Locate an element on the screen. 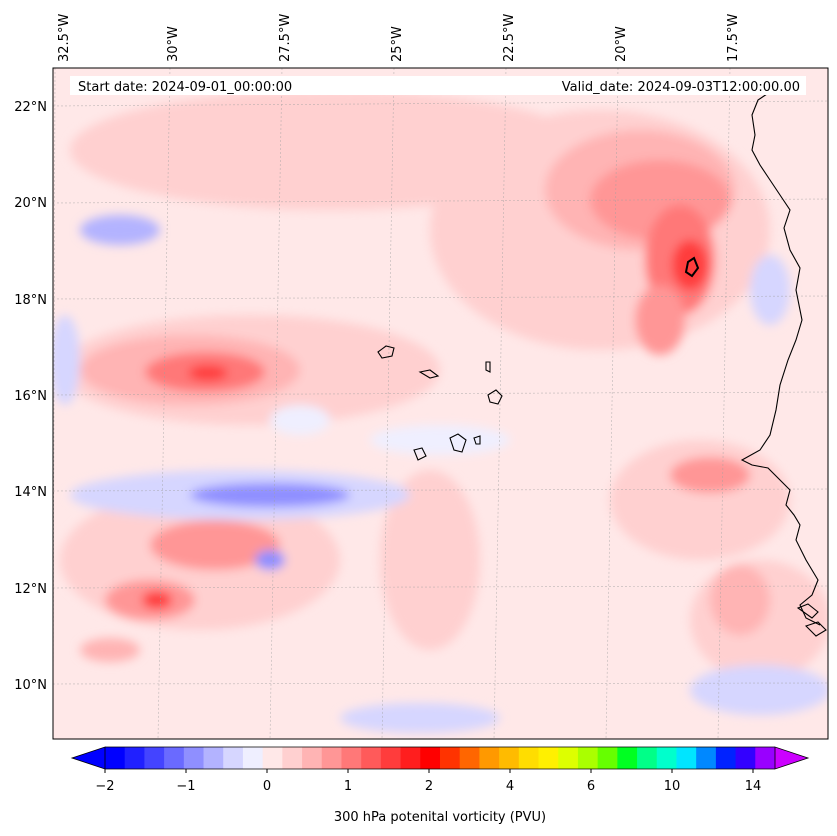  colorbar-cells is located at coordinates (440, 758).